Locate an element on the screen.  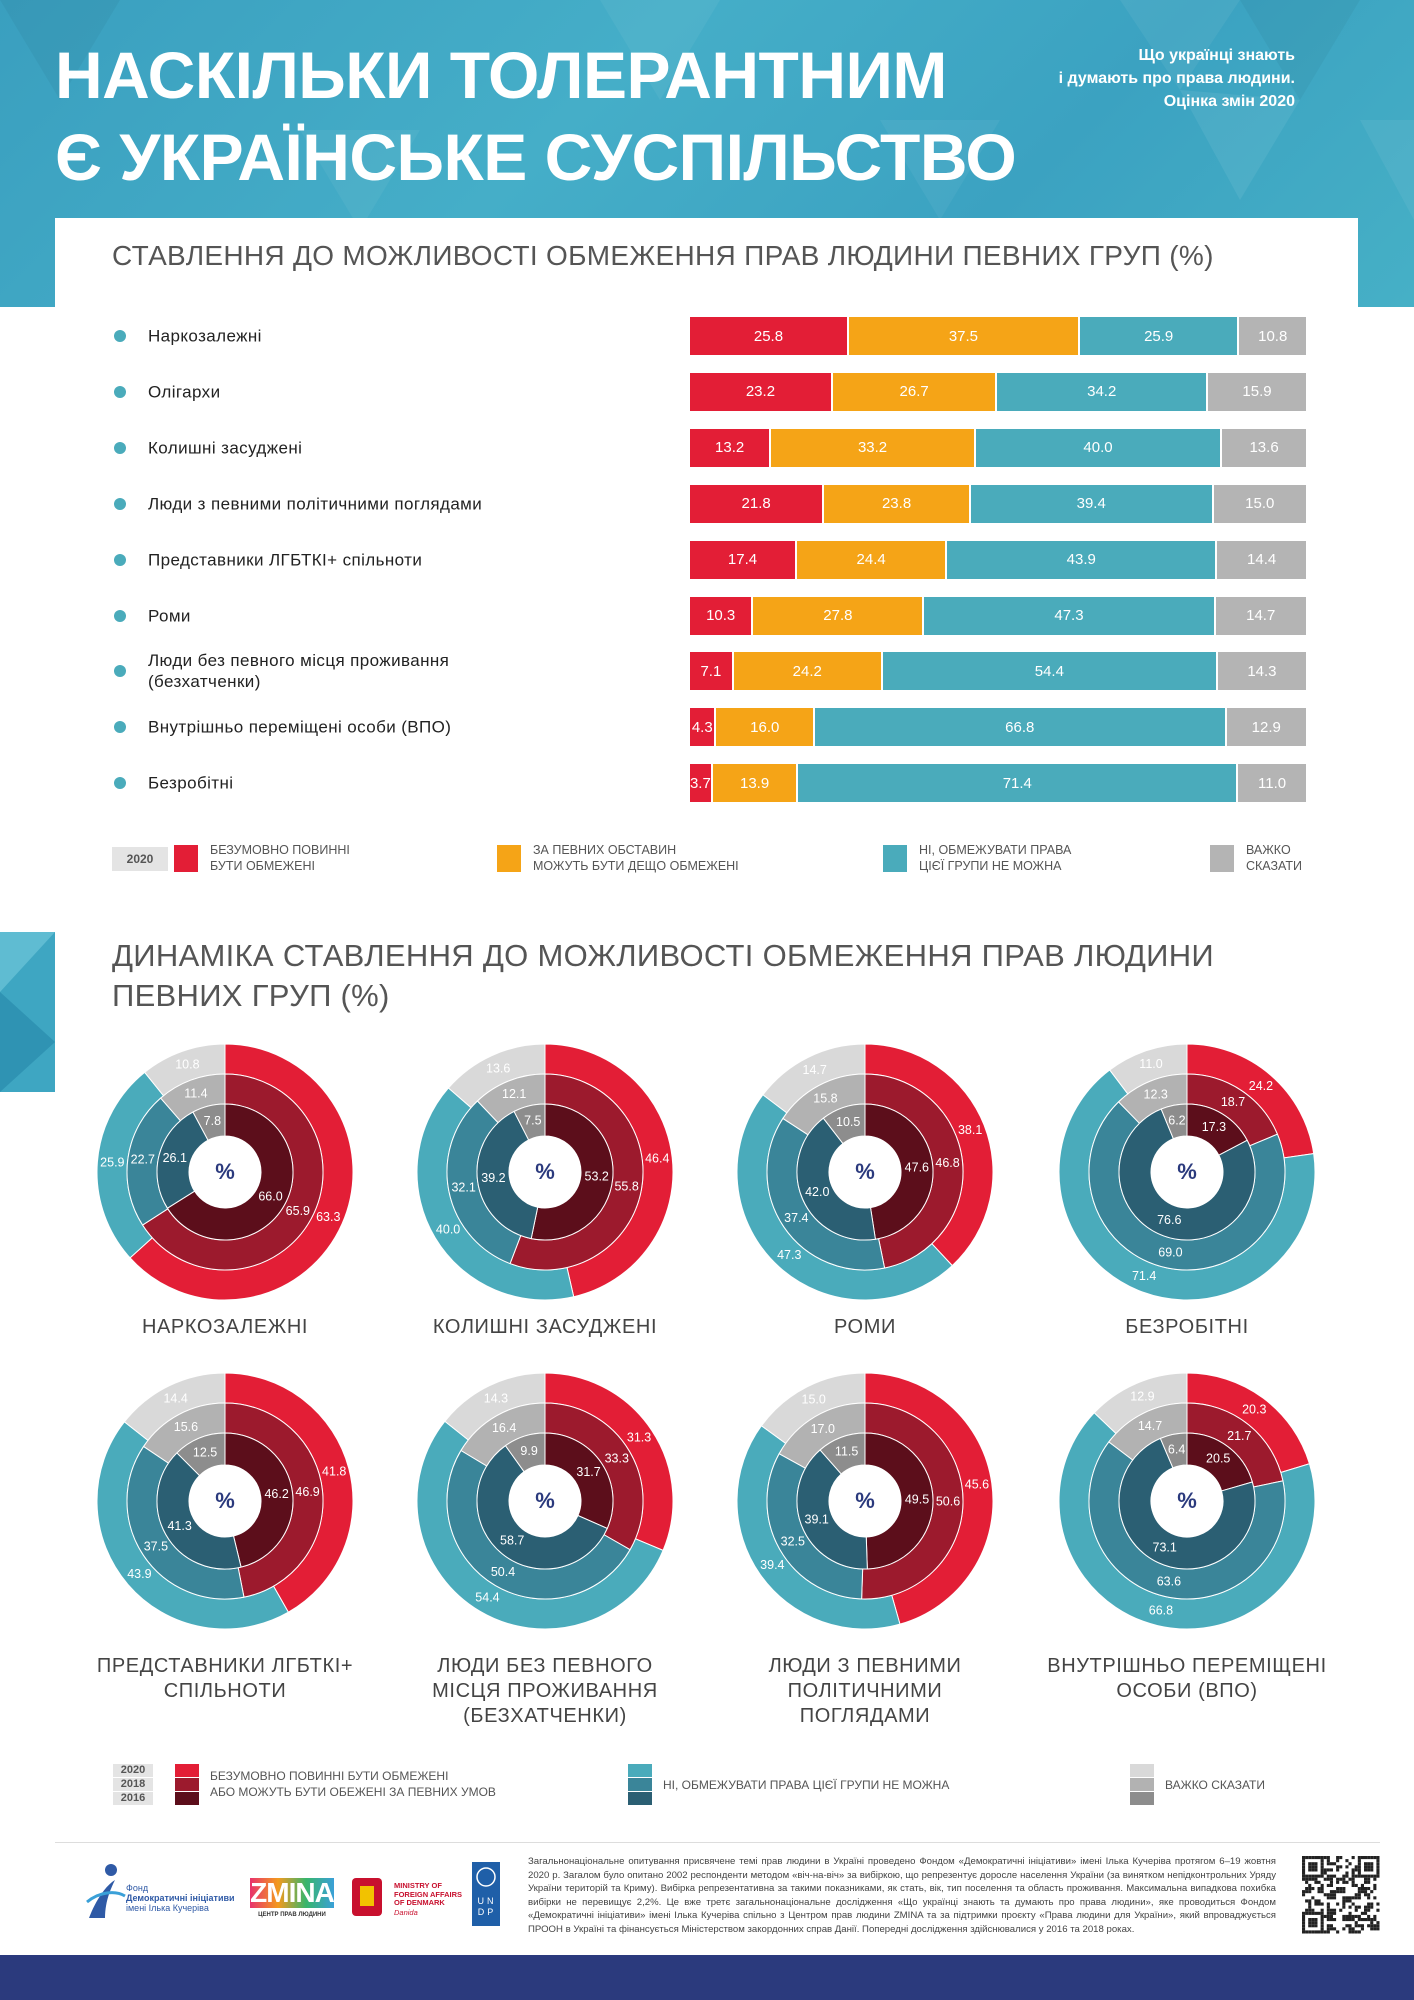
value-label: 25.9 is located at coordinates (1159, 336).